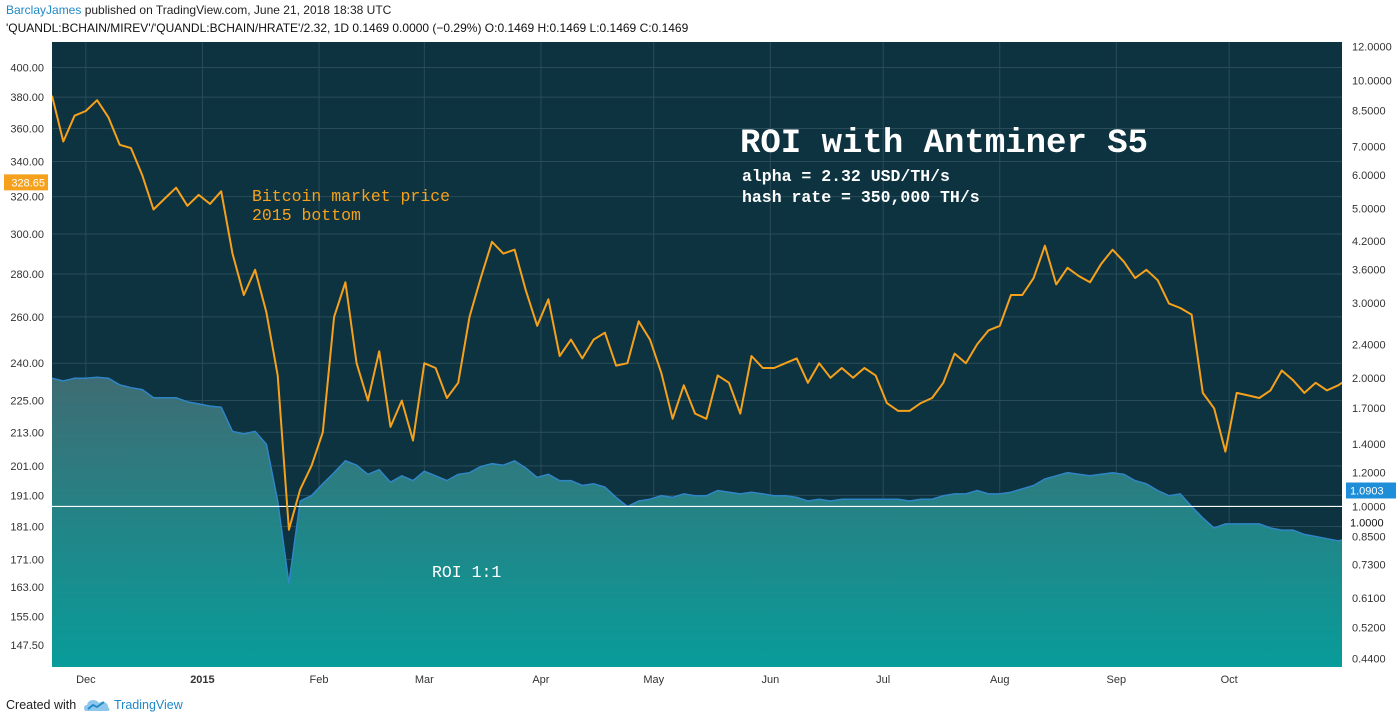  What do you see at coordinates (1369, 474) in the screenshot?
I see `right-tick-label: 1.2000` at bounding box center [1369, 474].